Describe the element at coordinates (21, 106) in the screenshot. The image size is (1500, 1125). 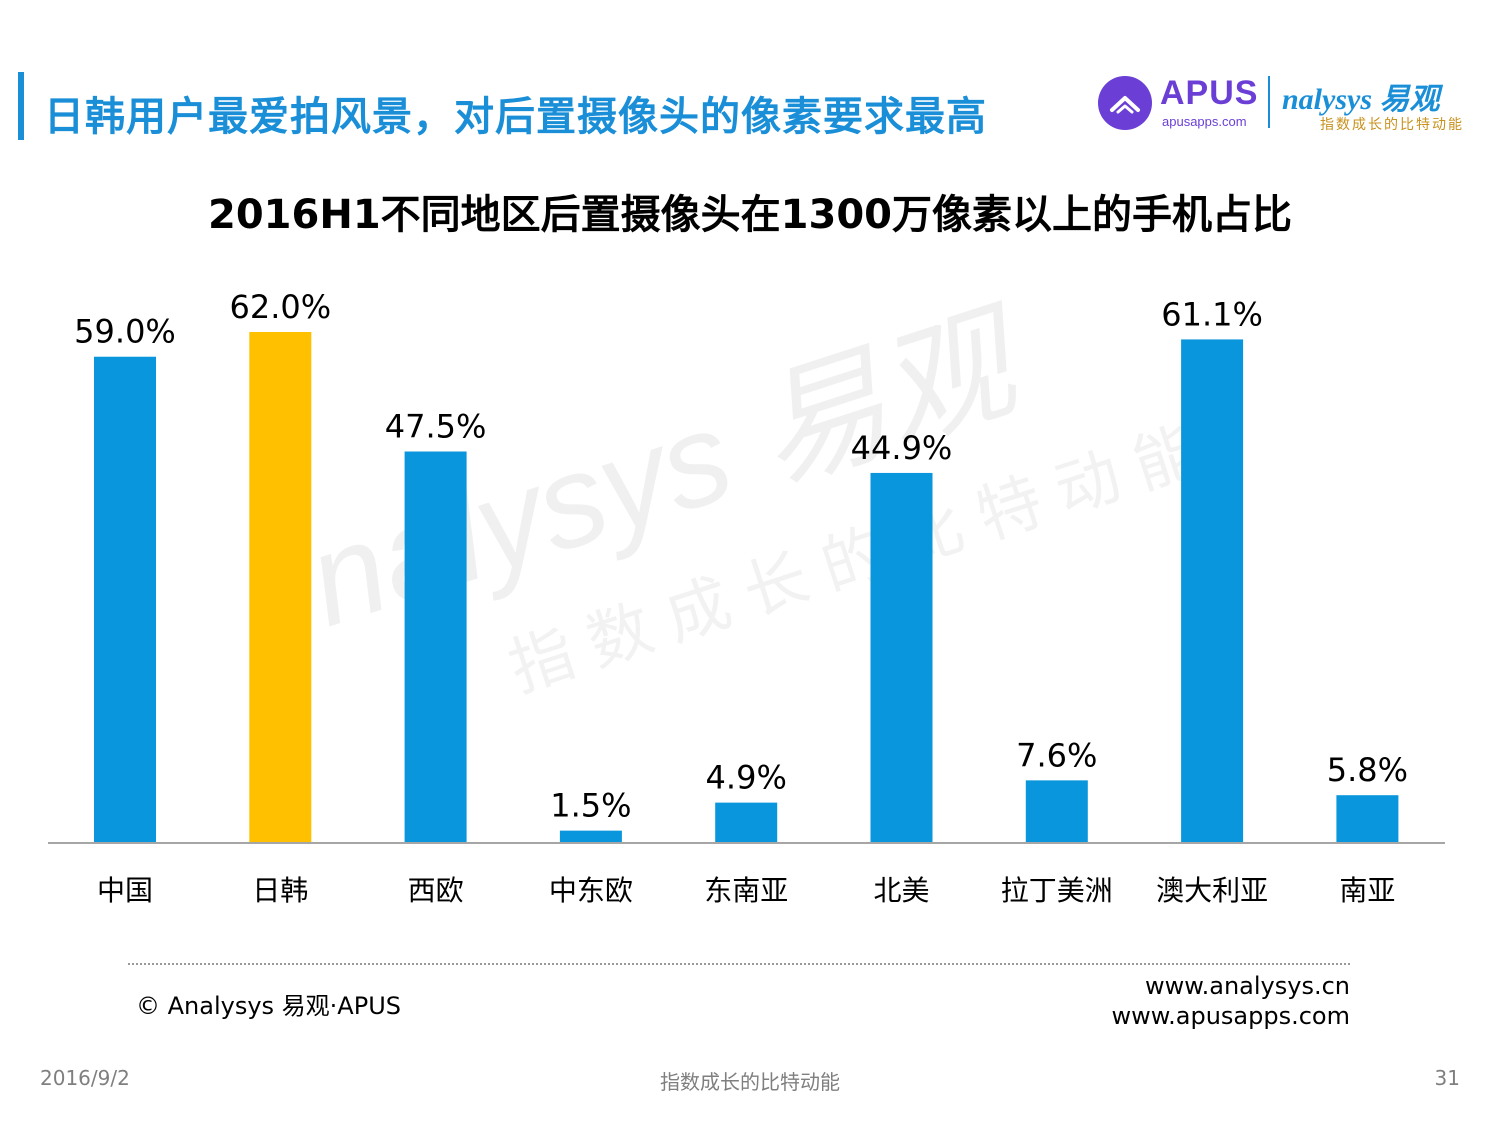
I see `title-accent-bar` at that location.